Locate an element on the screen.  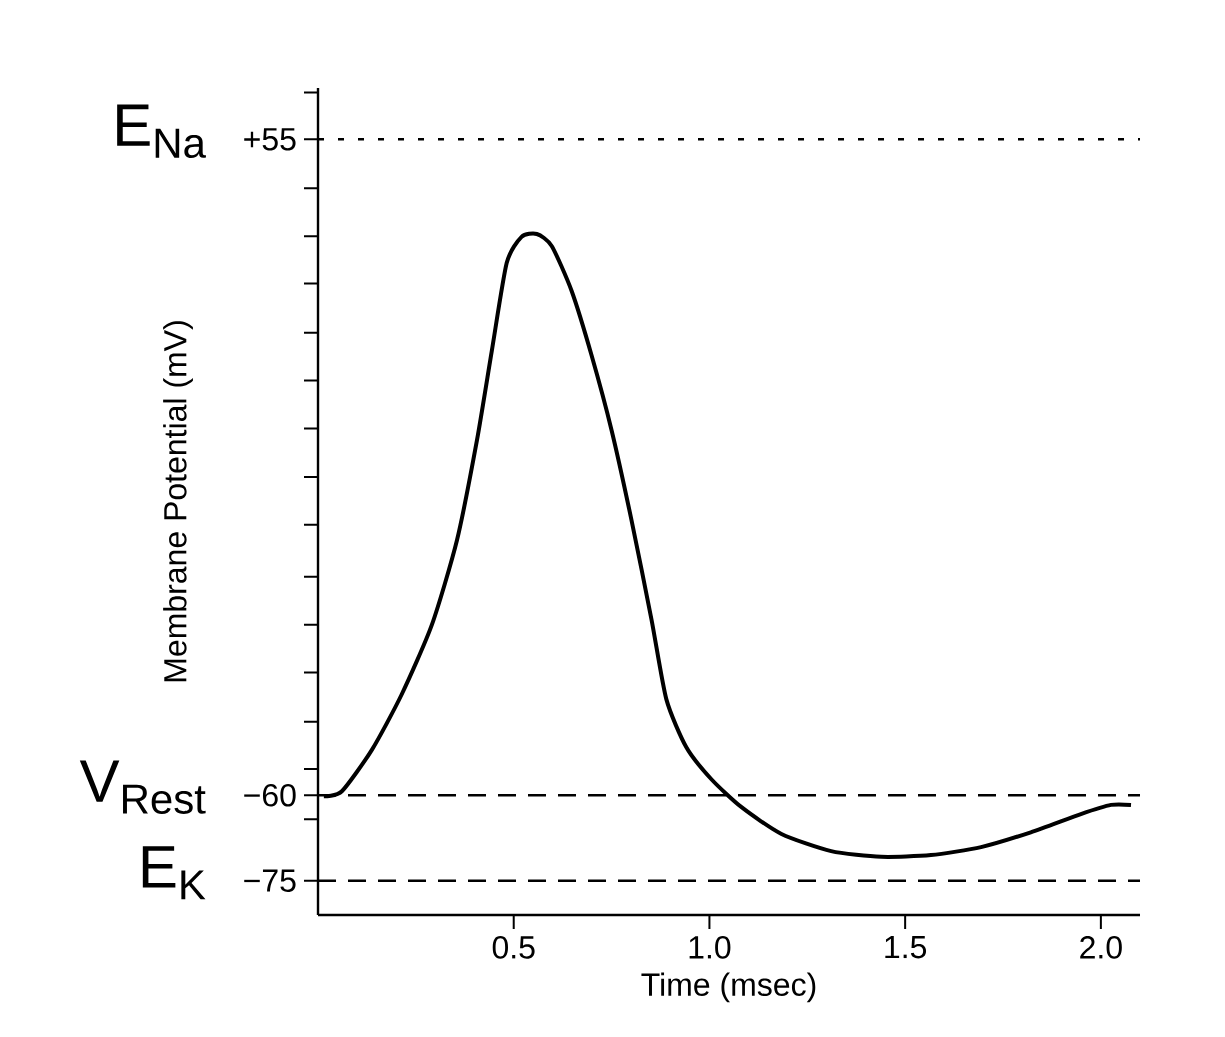
x-tick-label: 1.0 is located at coordinates (710, 947).